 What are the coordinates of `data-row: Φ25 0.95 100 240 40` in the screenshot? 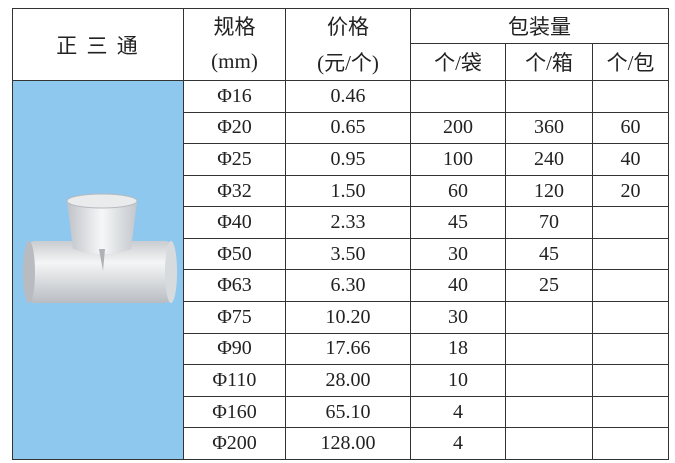 It's located at (341, 159).